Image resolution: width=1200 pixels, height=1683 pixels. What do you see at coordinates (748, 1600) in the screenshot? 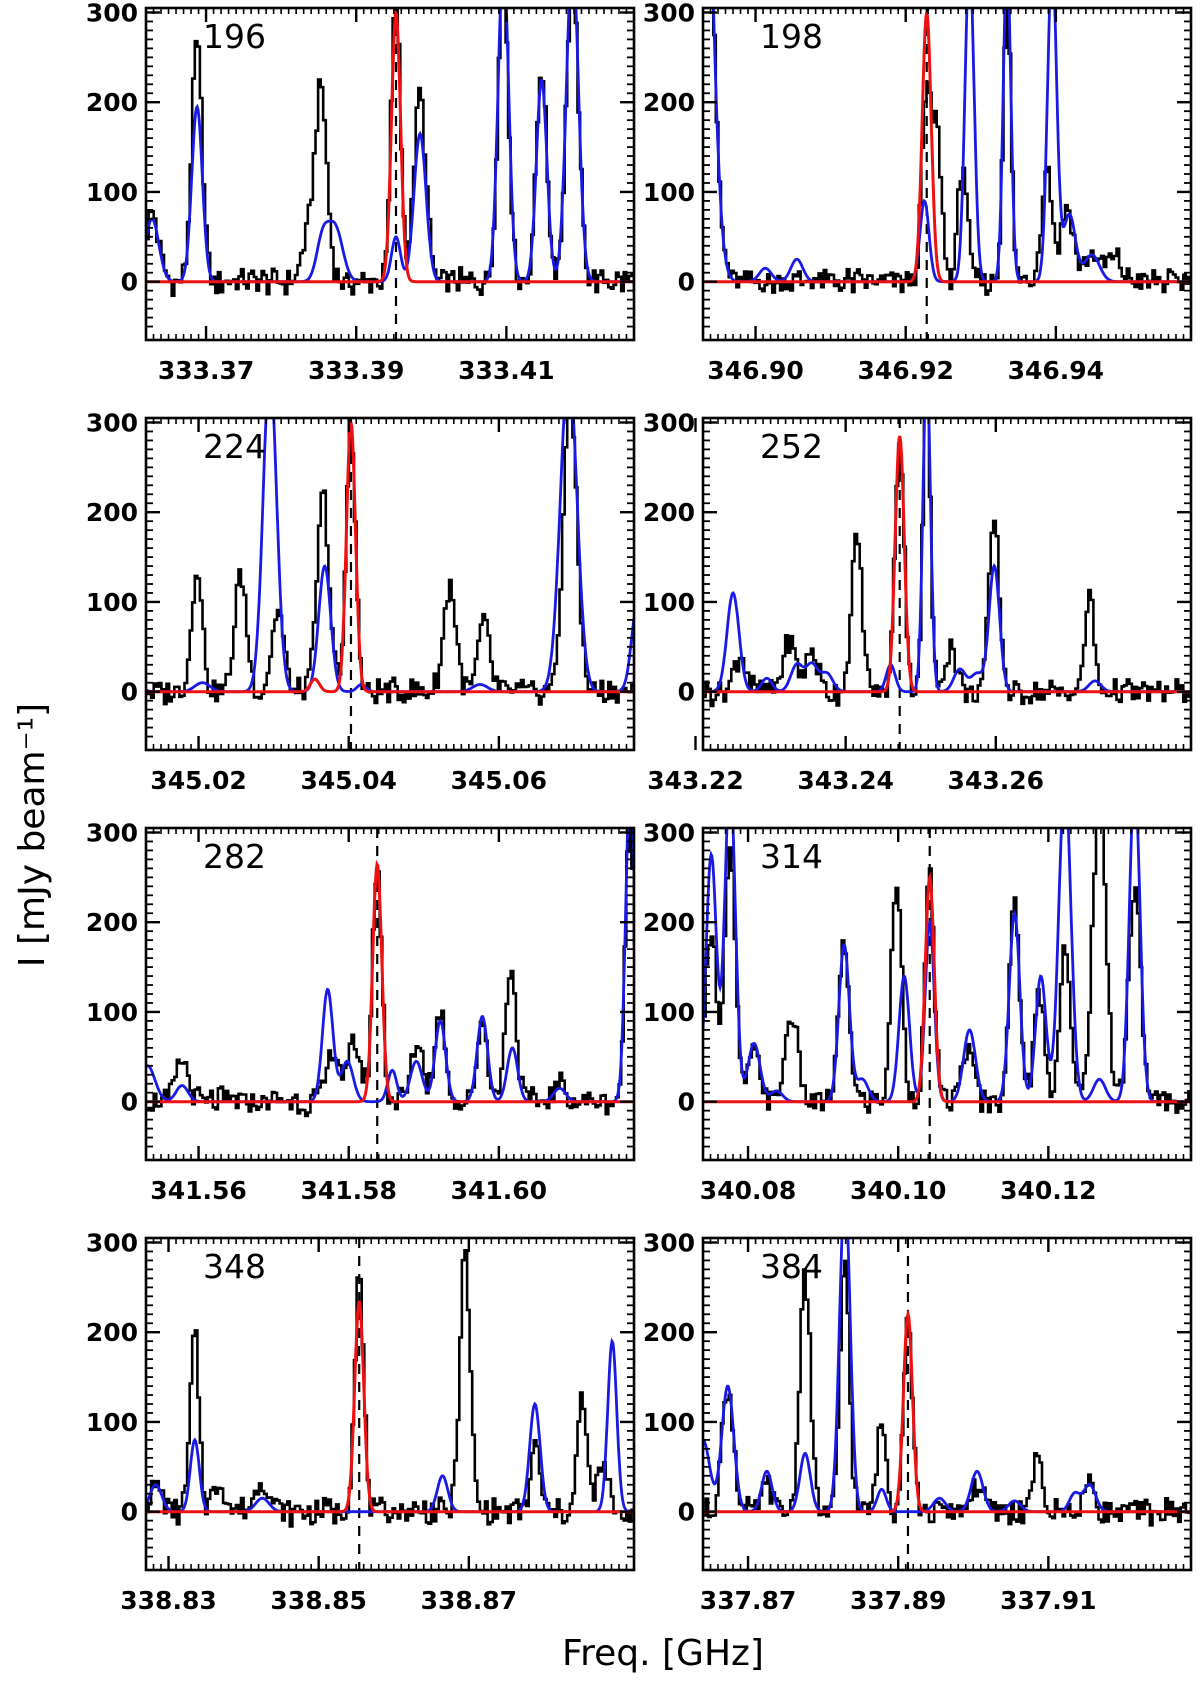
I see `x-tick-label: 337.87` at bounding box center [748, 1600].